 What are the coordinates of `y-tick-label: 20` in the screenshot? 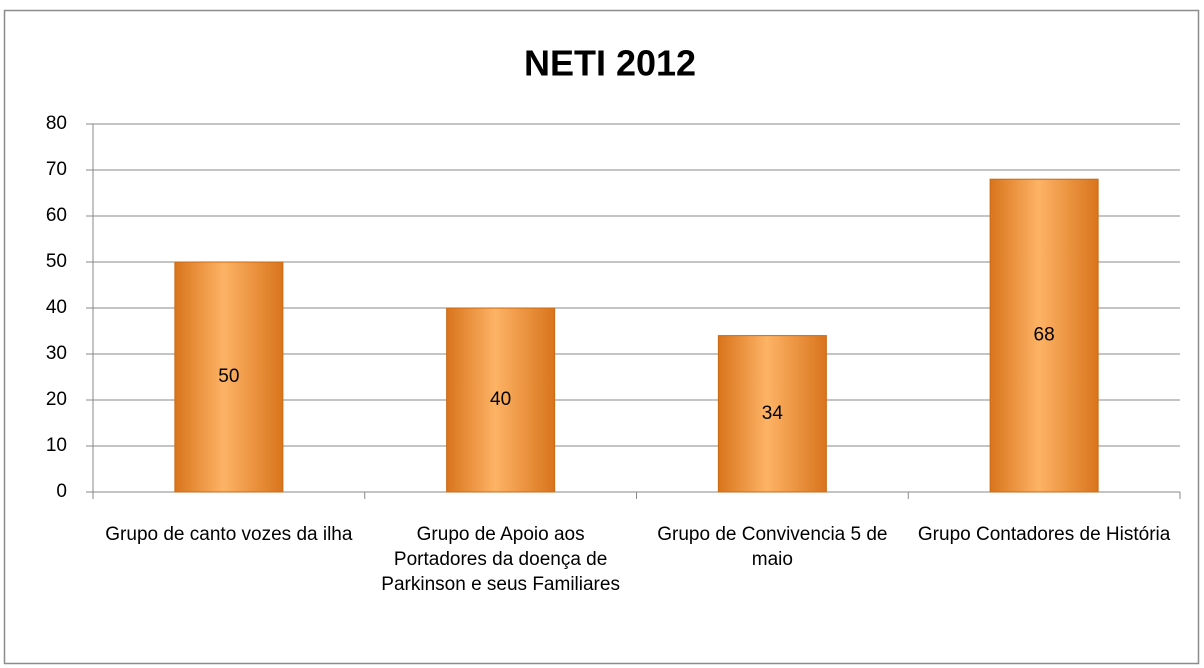 It's located at (56, 399).